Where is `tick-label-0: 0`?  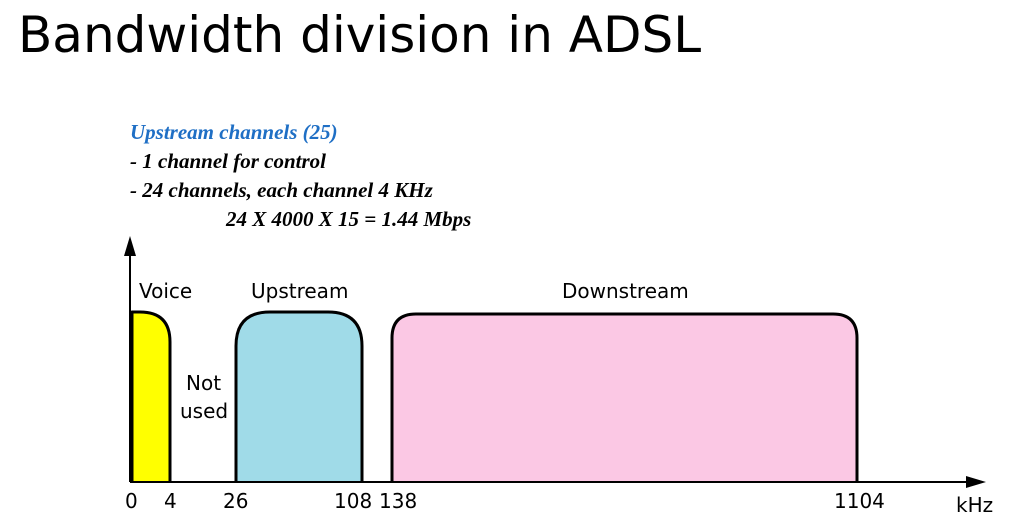 tick-label-0: 0 is located at coordinates (131, 501).